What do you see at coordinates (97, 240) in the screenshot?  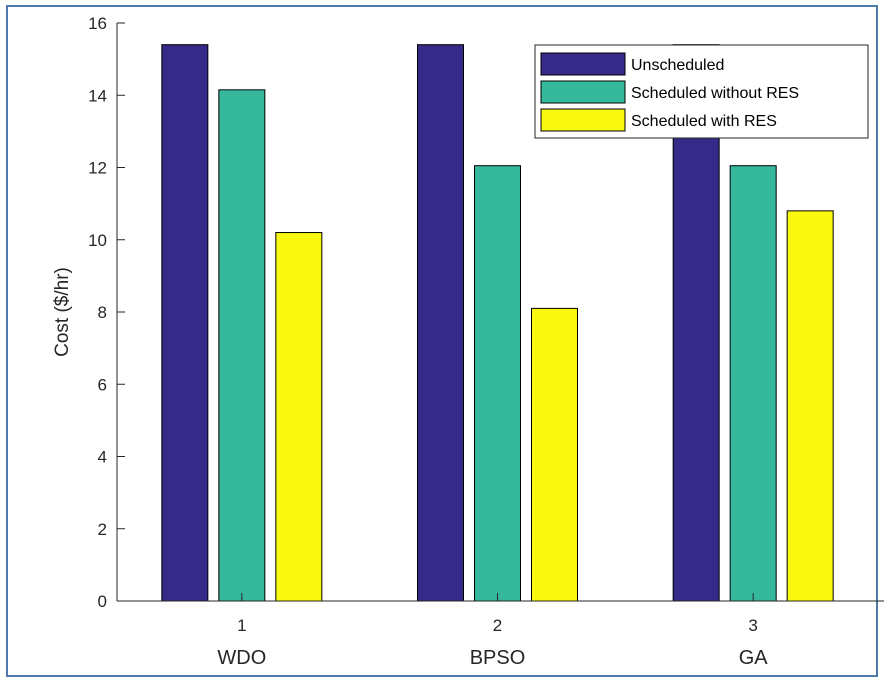 I see `y-tick-label: 10` at bounding box center [97, 240].